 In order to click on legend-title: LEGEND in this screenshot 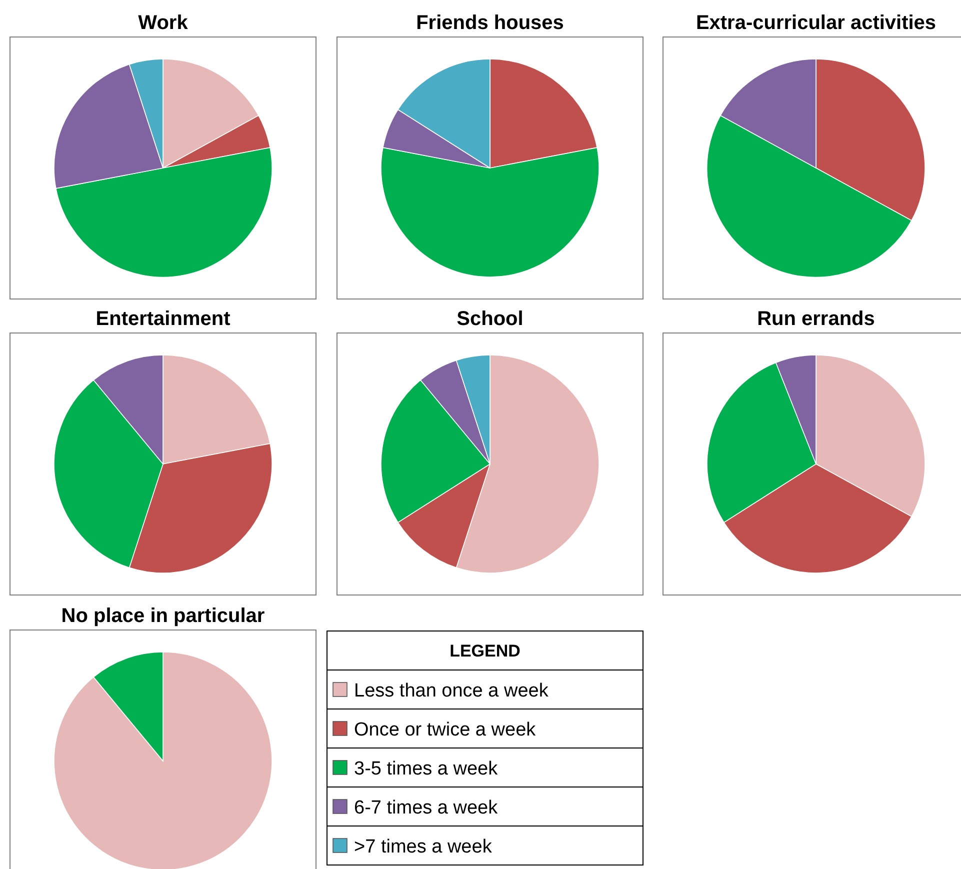, I will do `click(485, 651)`.